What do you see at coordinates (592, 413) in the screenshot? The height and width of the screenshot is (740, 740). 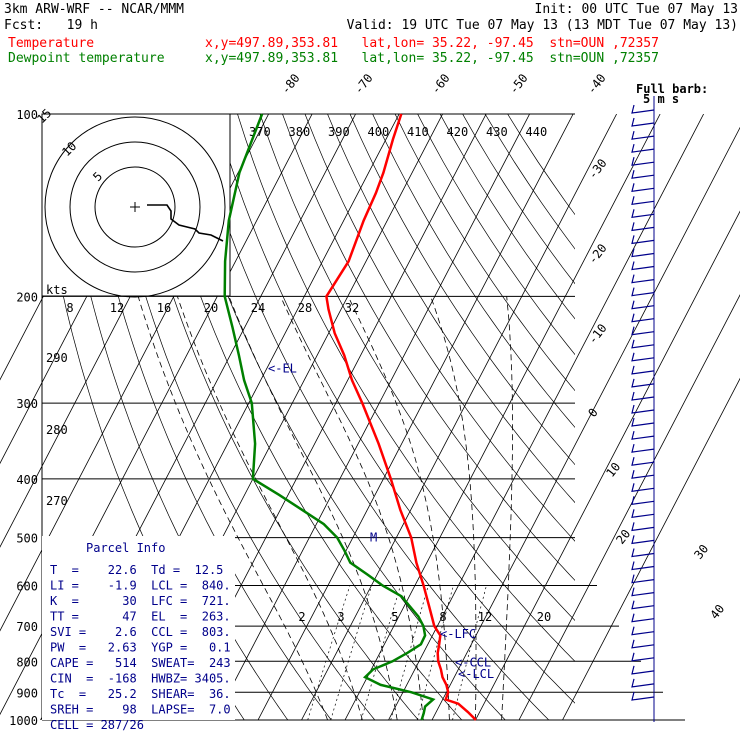 I see `isotherm-label-right: 0` at bounding box center [592, 413].